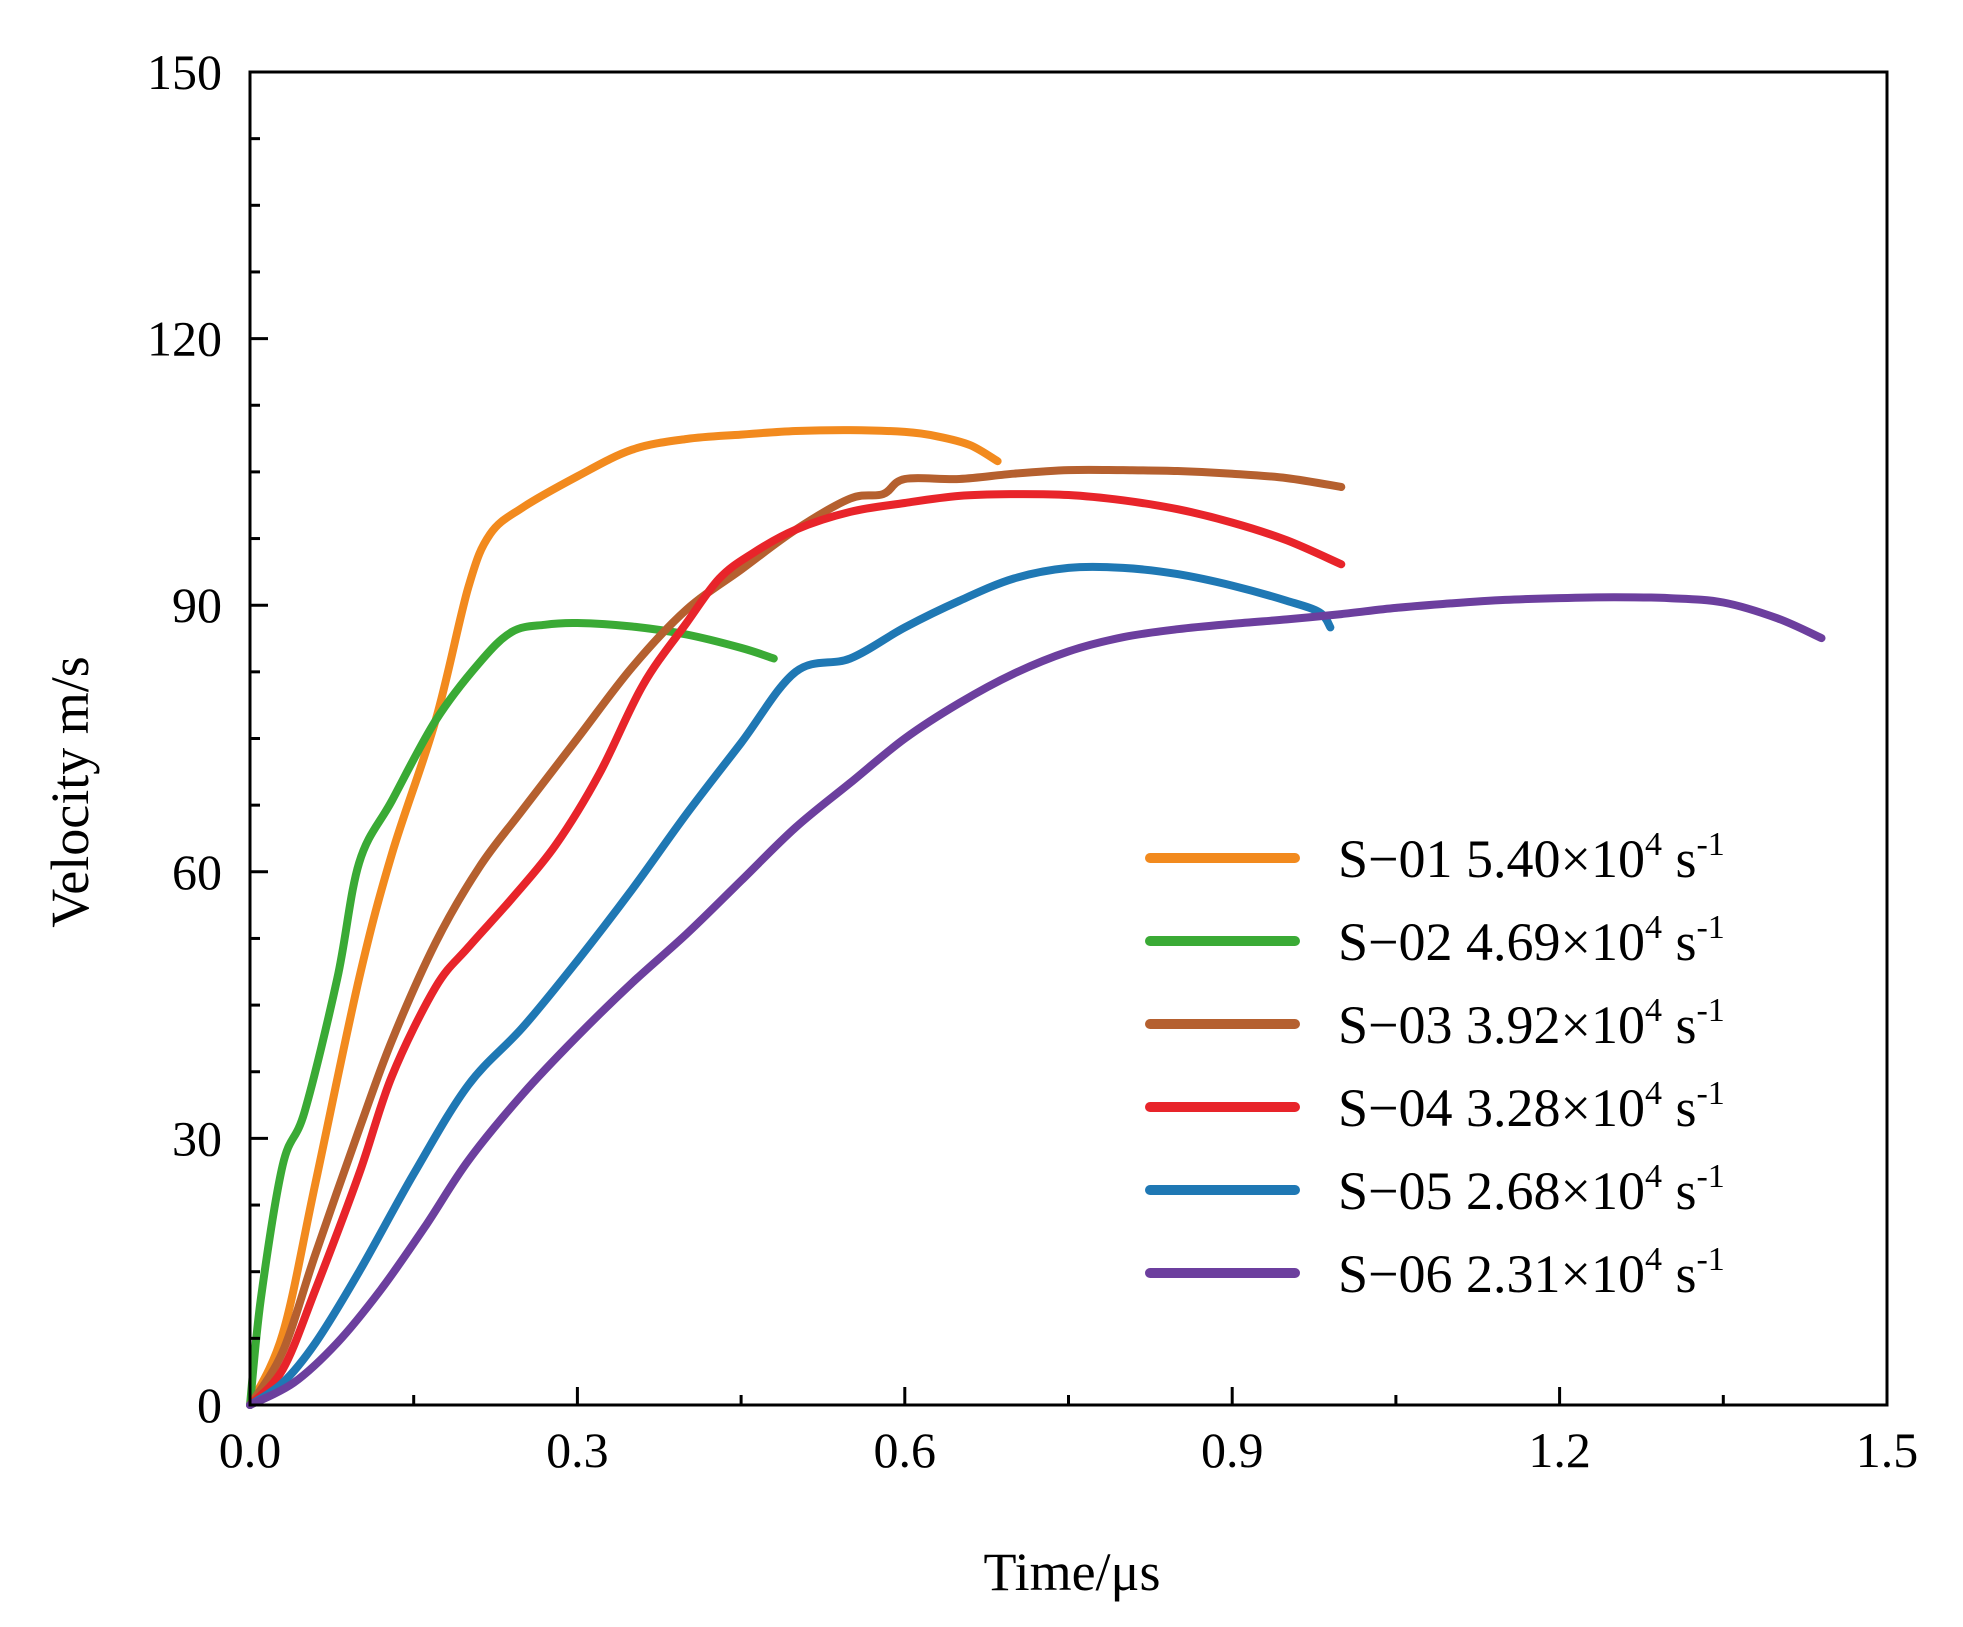 This screenshot has width=1963, height=1627. I want to click on legend-item-3: S−03 3.92×104 s-1, so click(1435, 1023).